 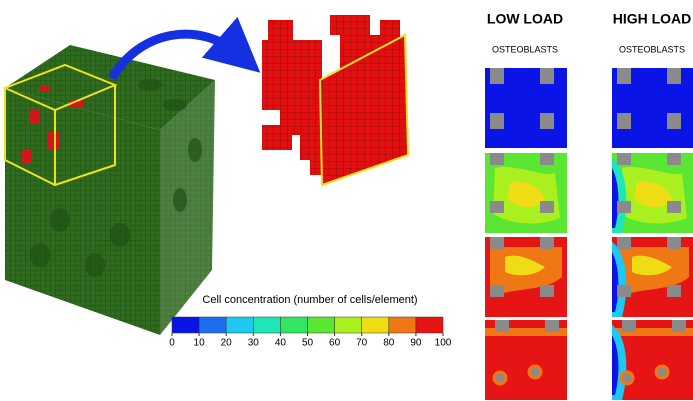 What do you see at coordinates (254, 343) in the screenshot?
I see `tick-label: 30` at bounding box center [254, 343].